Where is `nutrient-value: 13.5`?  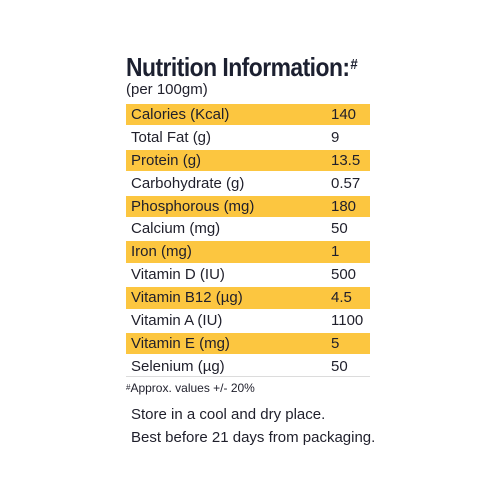 nutrient-value: 13.5 is located at coordinates (346, 160).